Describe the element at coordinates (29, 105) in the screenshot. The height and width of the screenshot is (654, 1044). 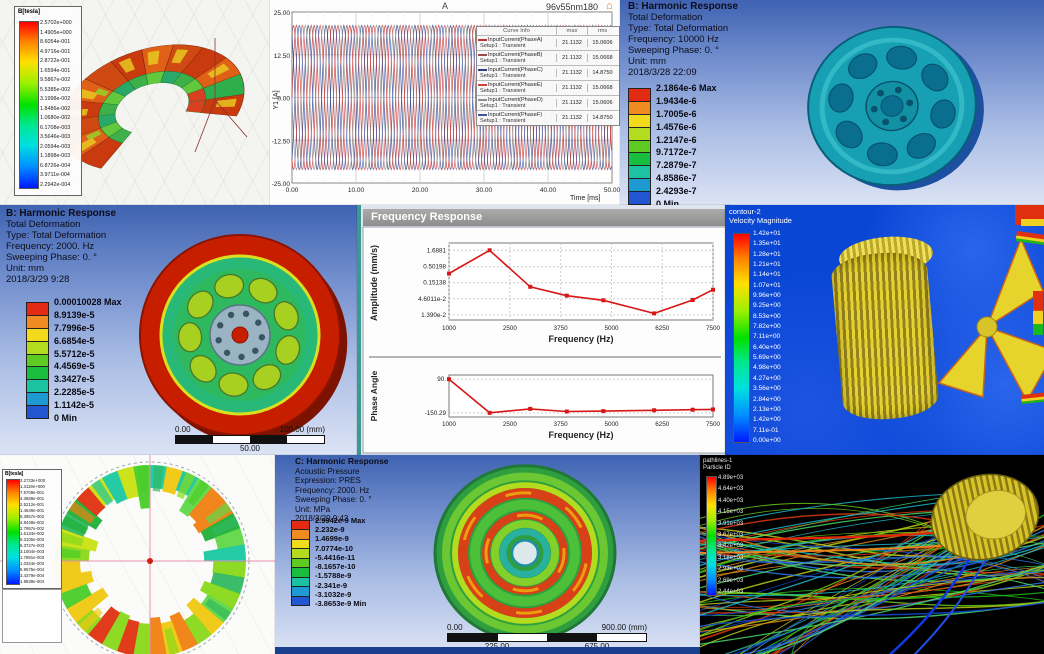
I see `color-scale-bar` at that location.